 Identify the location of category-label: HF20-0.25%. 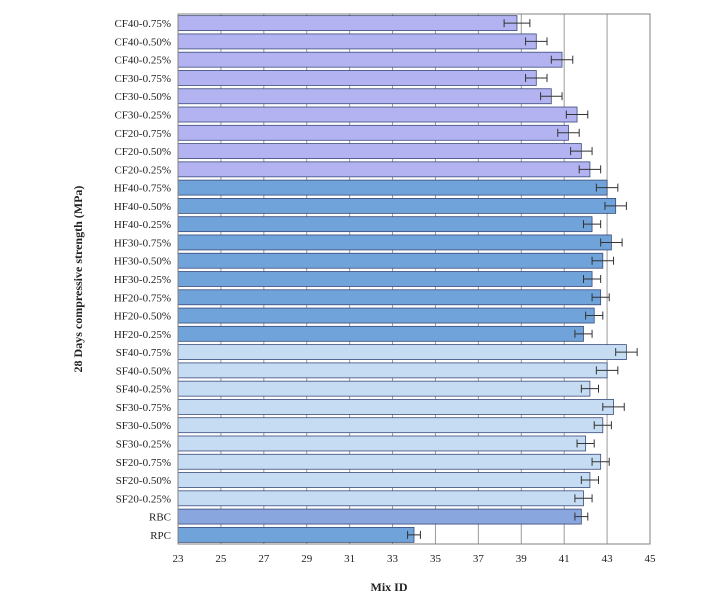
(142, 335).